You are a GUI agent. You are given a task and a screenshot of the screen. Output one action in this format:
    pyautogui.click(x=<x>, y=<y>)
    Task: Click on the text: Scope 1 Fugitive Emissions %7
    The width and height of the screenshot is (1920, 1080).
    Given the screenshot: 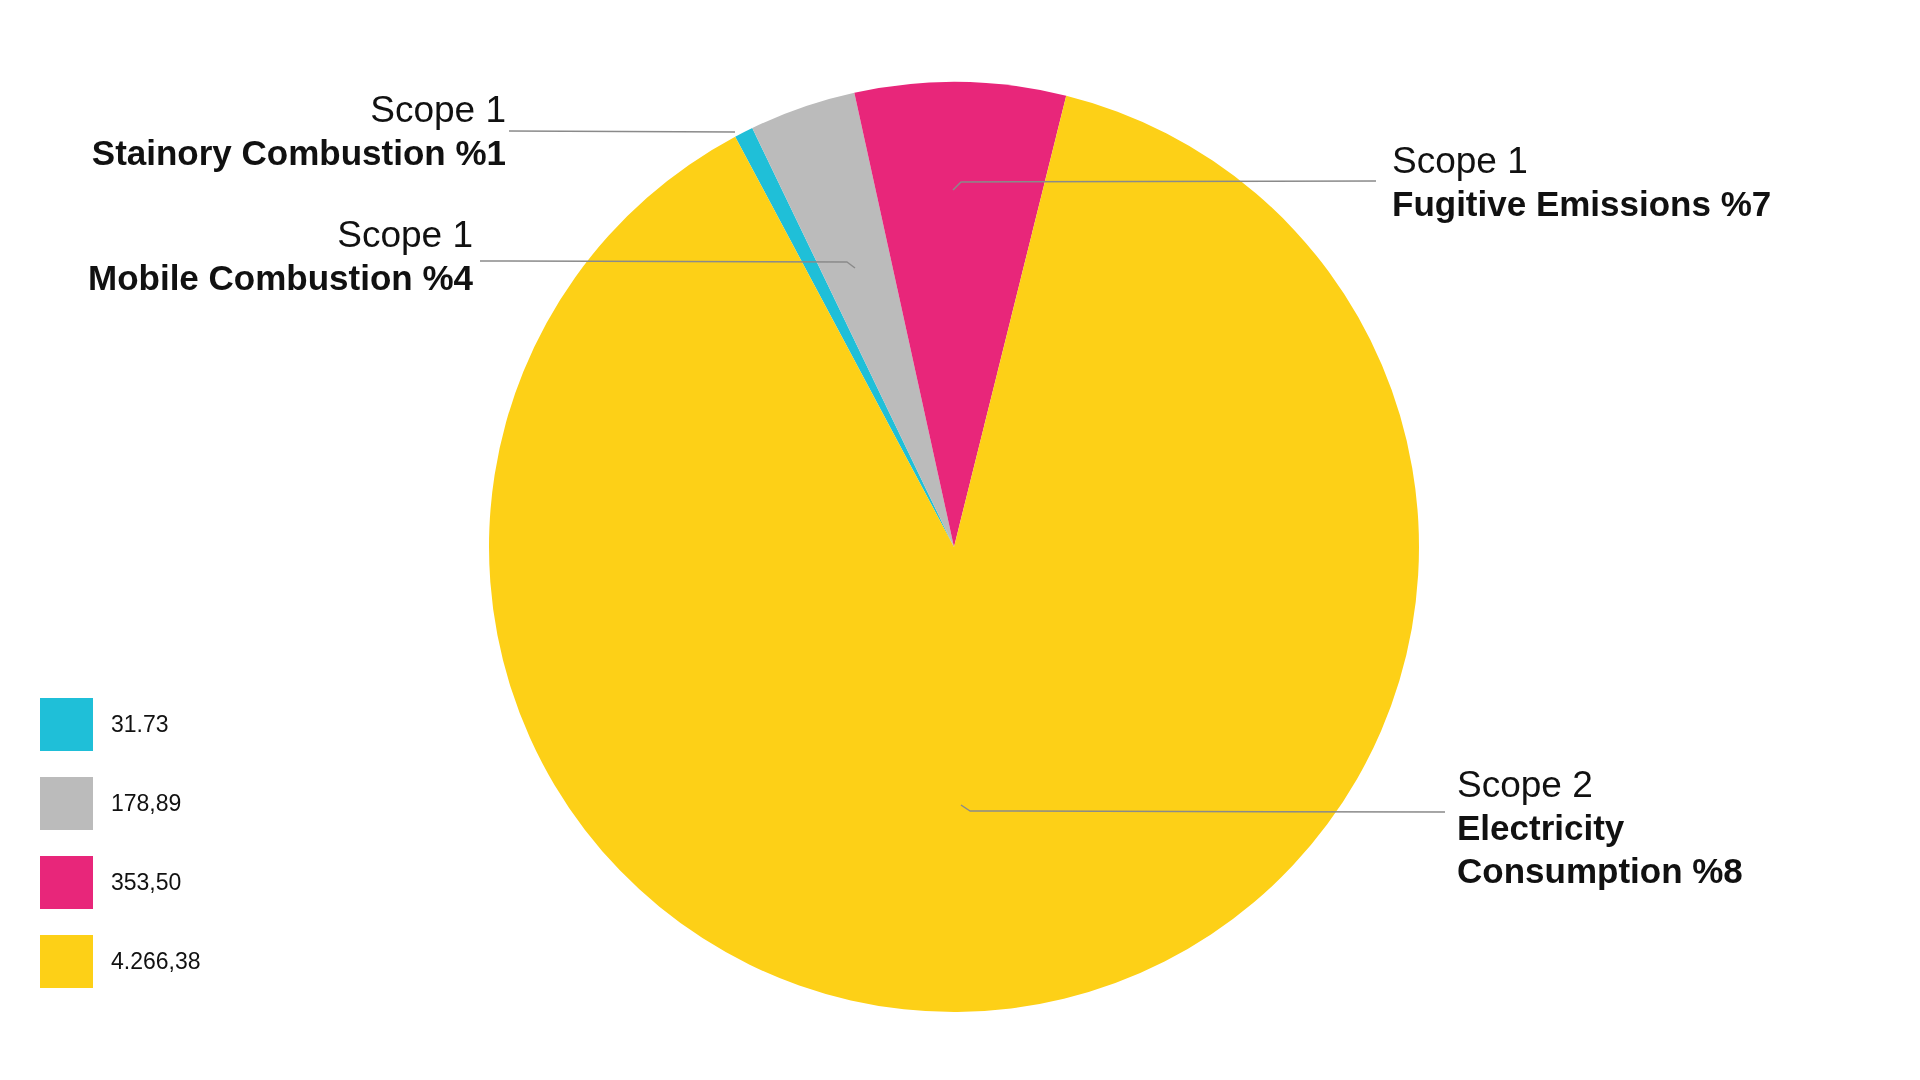 What is the action you would take?
    pyautogui.click(x=1582, y=181)
    